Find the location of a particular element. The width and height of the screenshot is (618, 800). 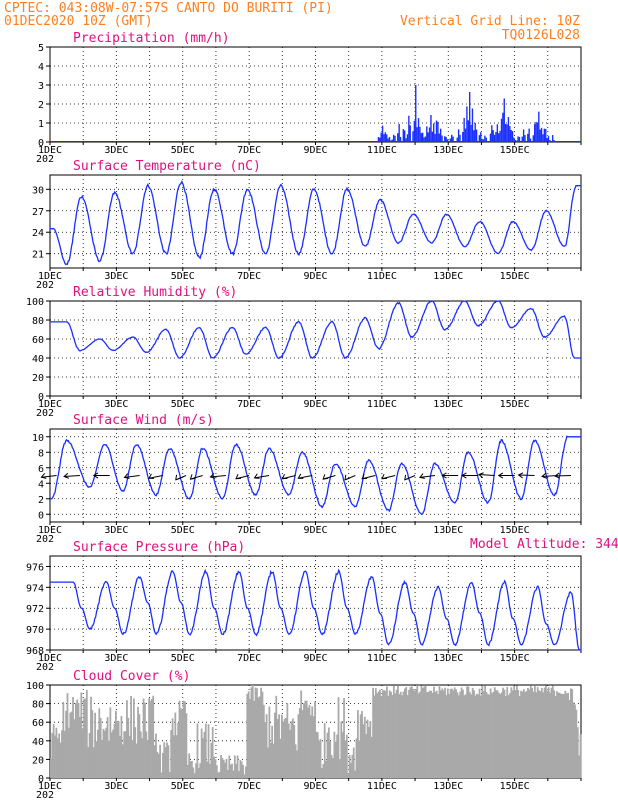

press-xtick-label: 13DEC is located at coordinates (448, 658).